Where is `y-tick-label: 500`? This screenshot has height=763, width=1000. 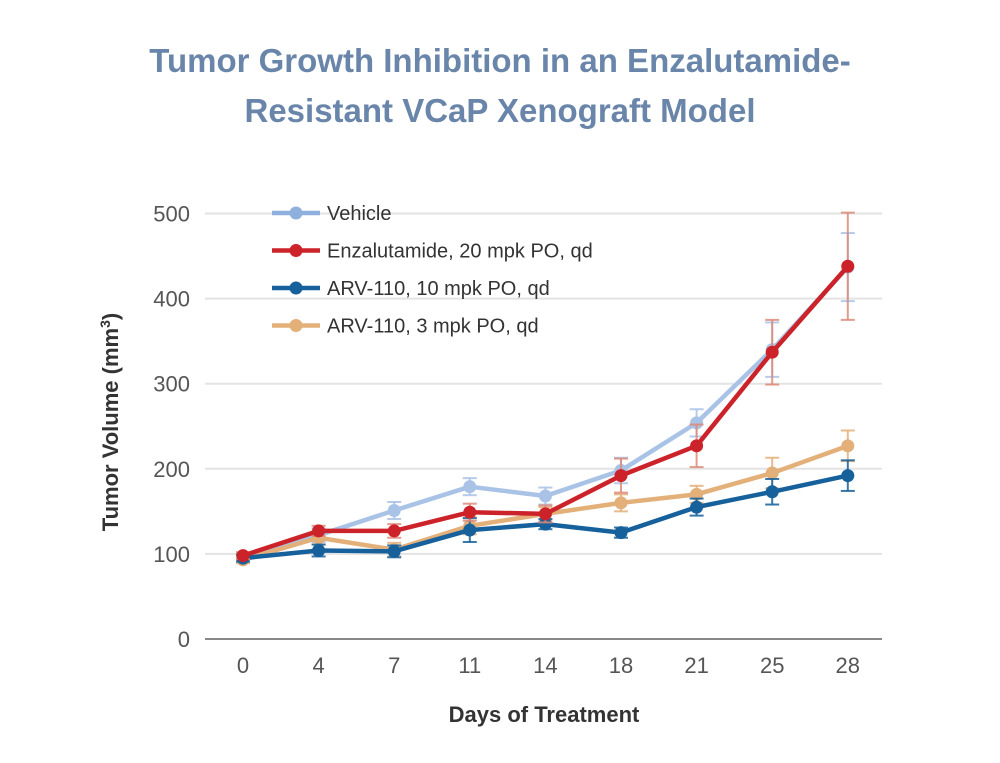
y-tick-label: 500 is located at coordinates (171, 214).